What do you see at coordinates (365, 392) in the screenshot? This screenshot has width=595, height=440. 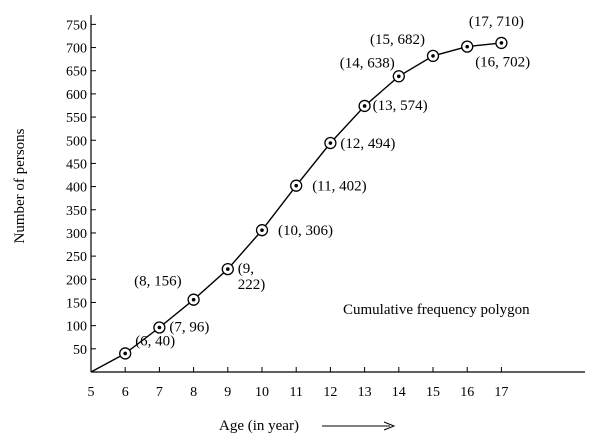 I see `x-tick-label: 13` at bounding box center [365, 392].